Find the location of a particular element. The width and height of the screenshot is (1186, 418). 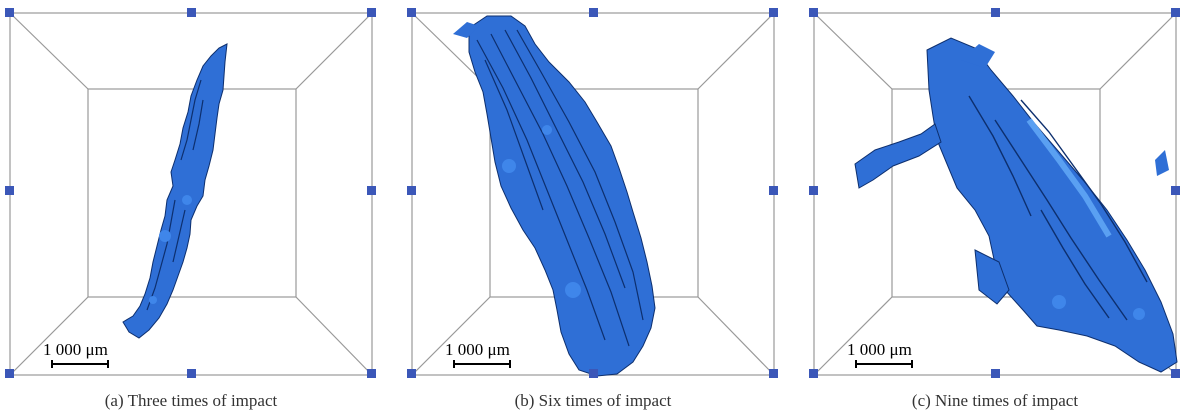

scale-bar-a: 1 000 μm is located at coordinates (76, 354).